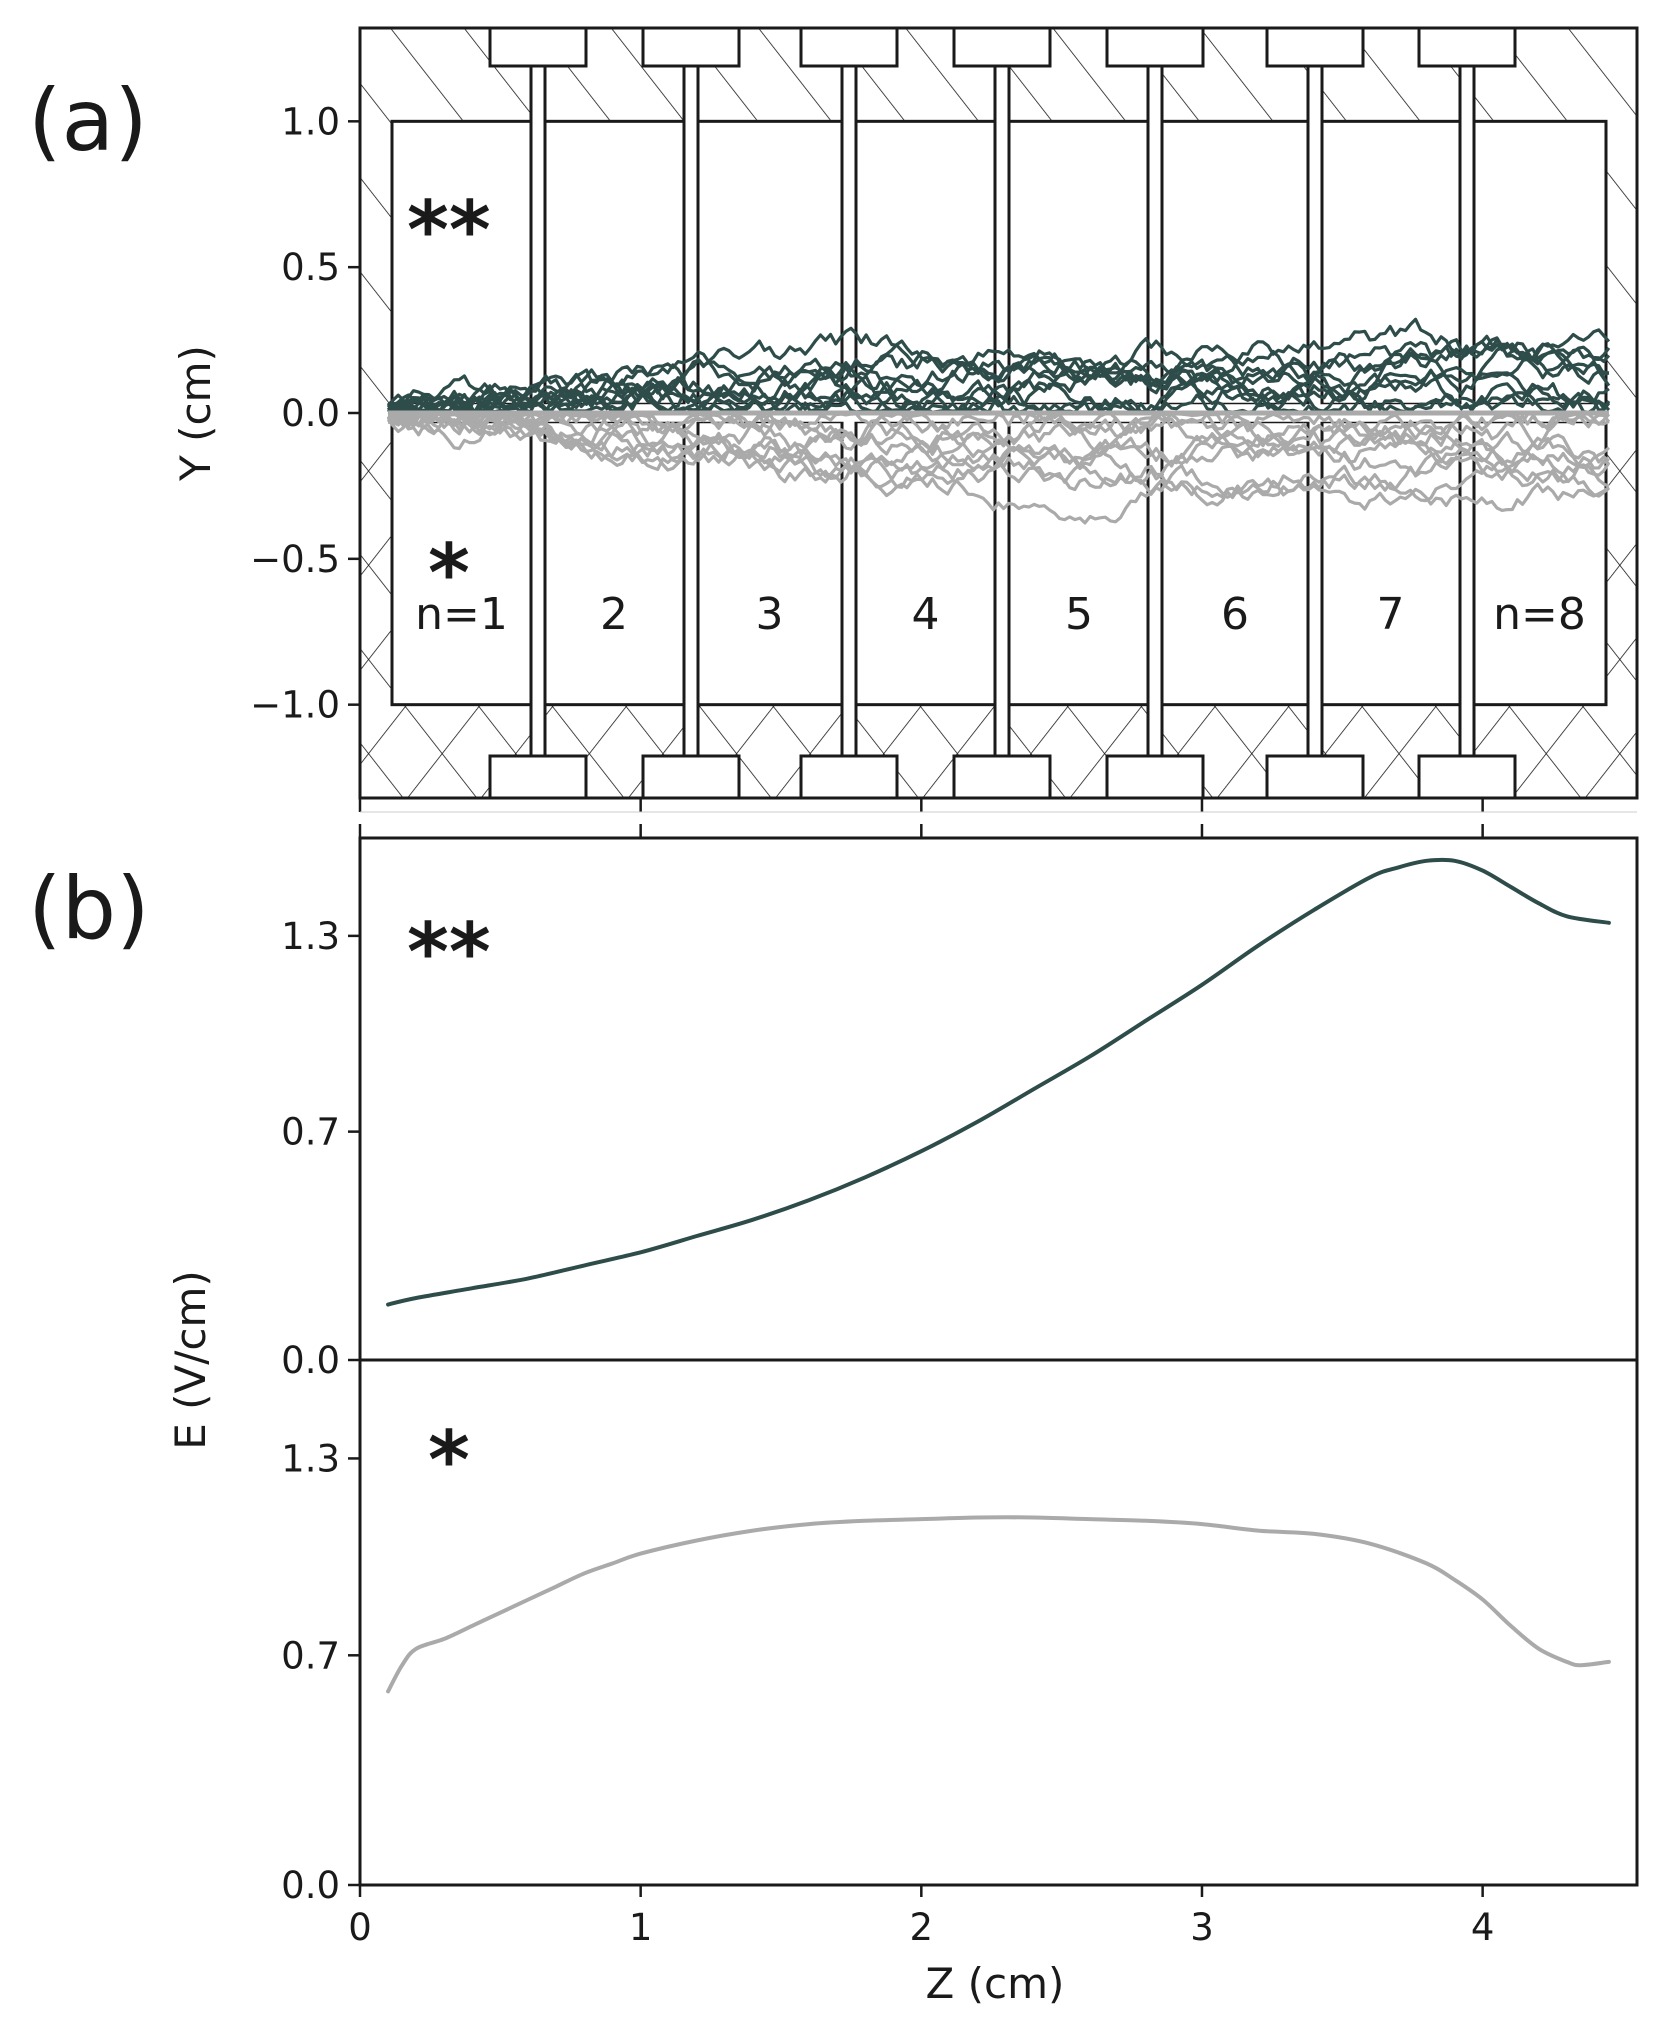  Describe the element at coordinates (995, 1983) in the screenshot. I see `x-axis-title: Z (cm)` at that location.